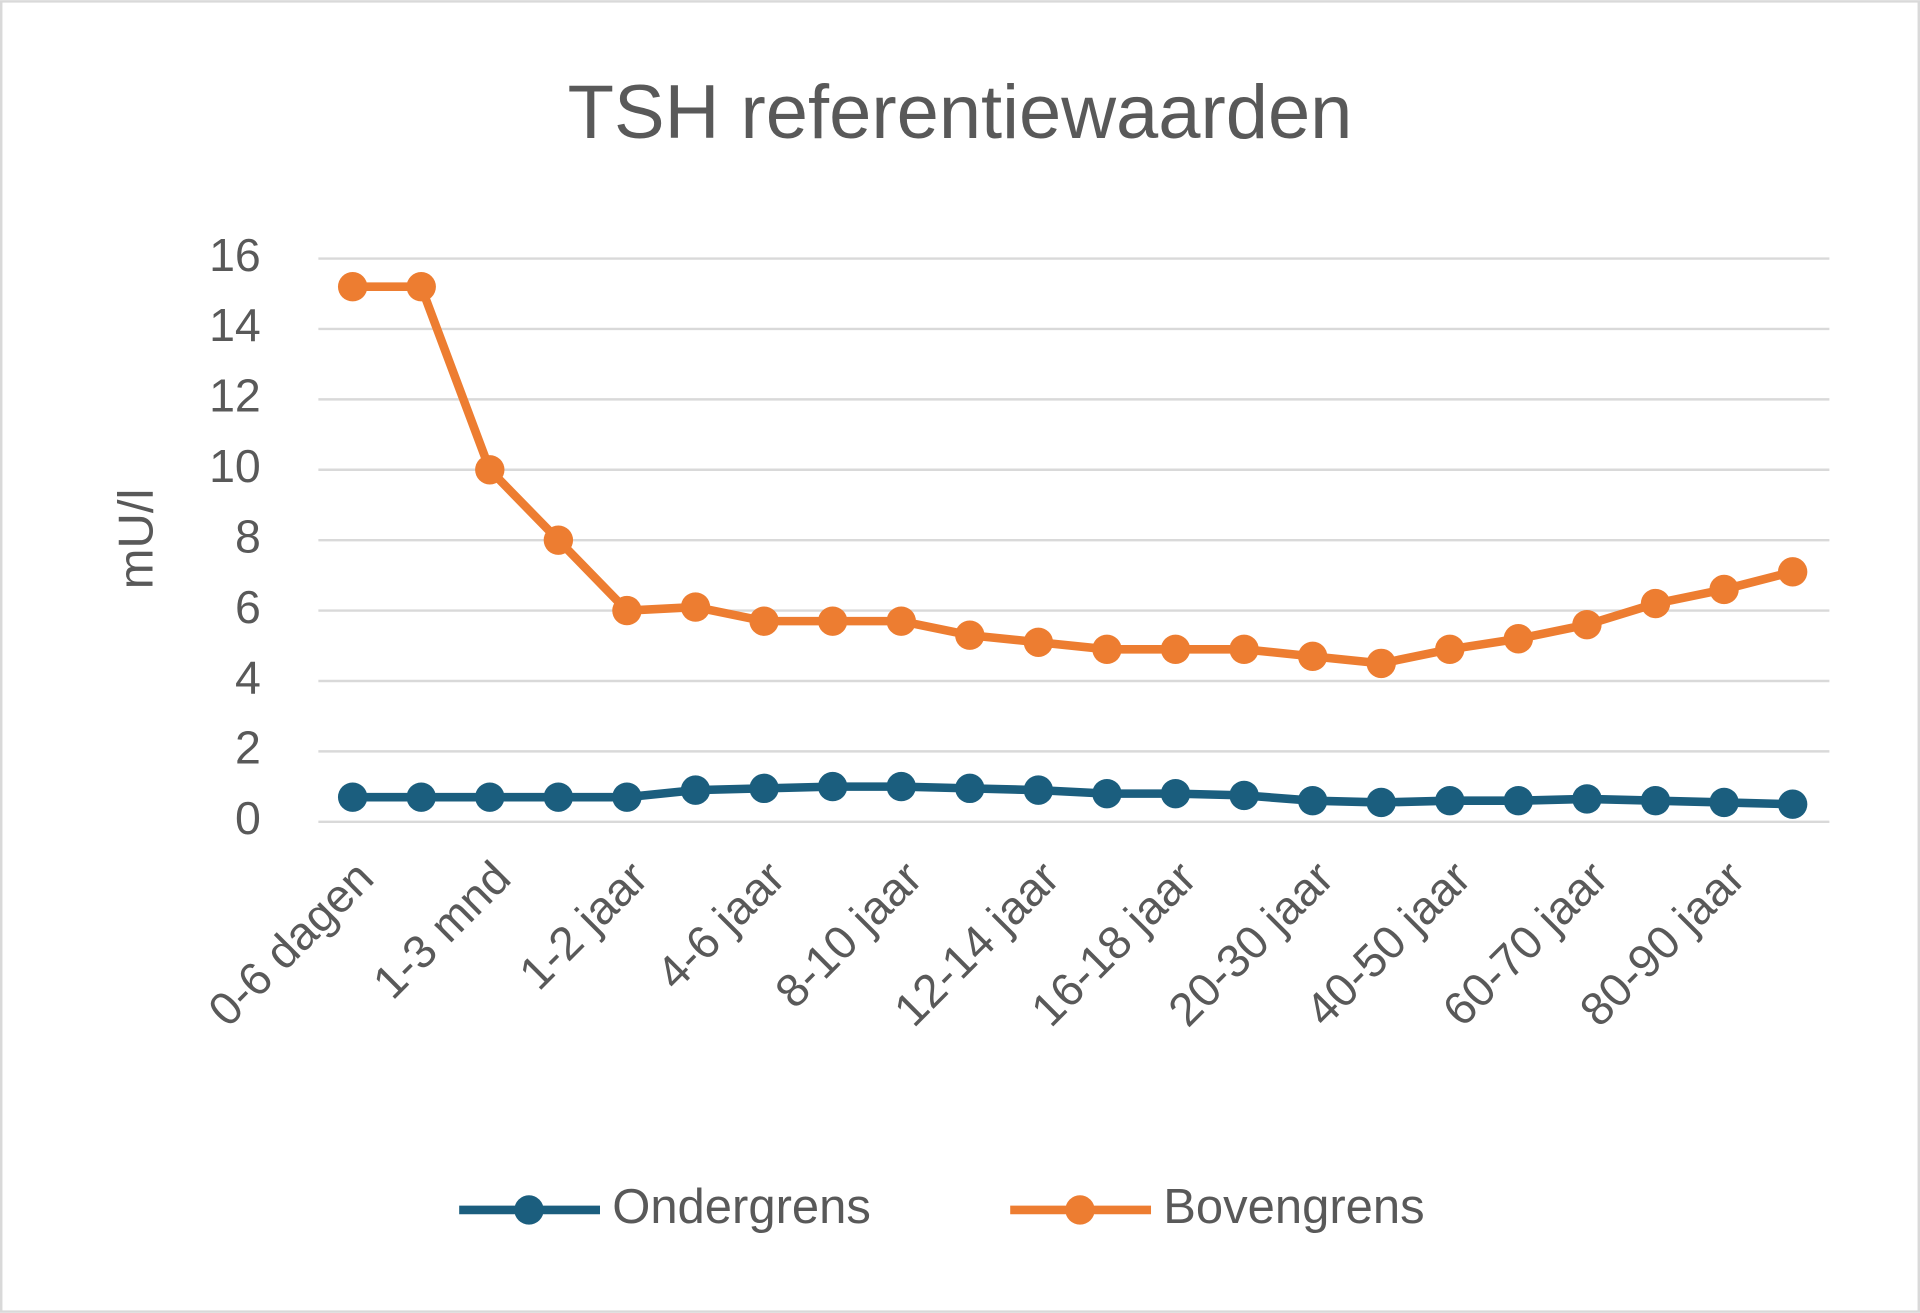 This screenshot has width=1920, height=1313. I want to click on y-tick-label: 16, so click(235, 255).